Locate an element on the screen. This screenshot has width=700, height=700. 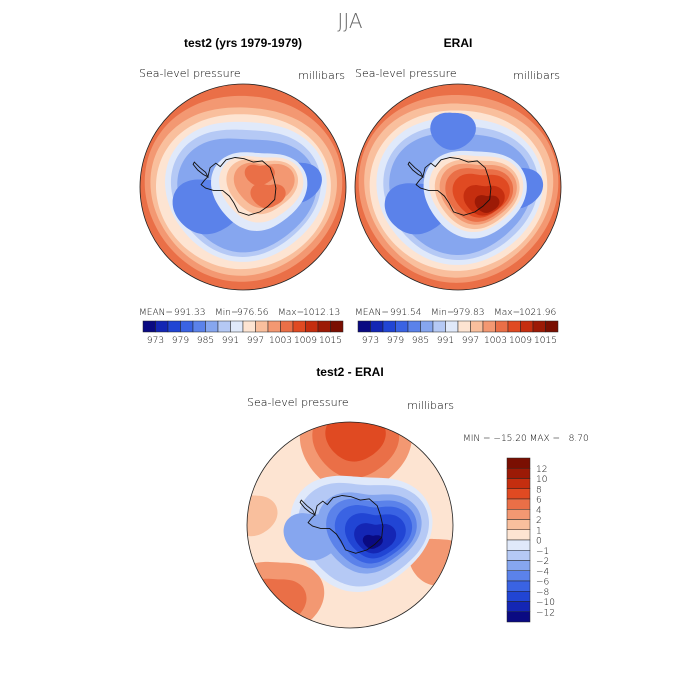
colorbar-tick-label: 12 is located at coordinates (541, 470).